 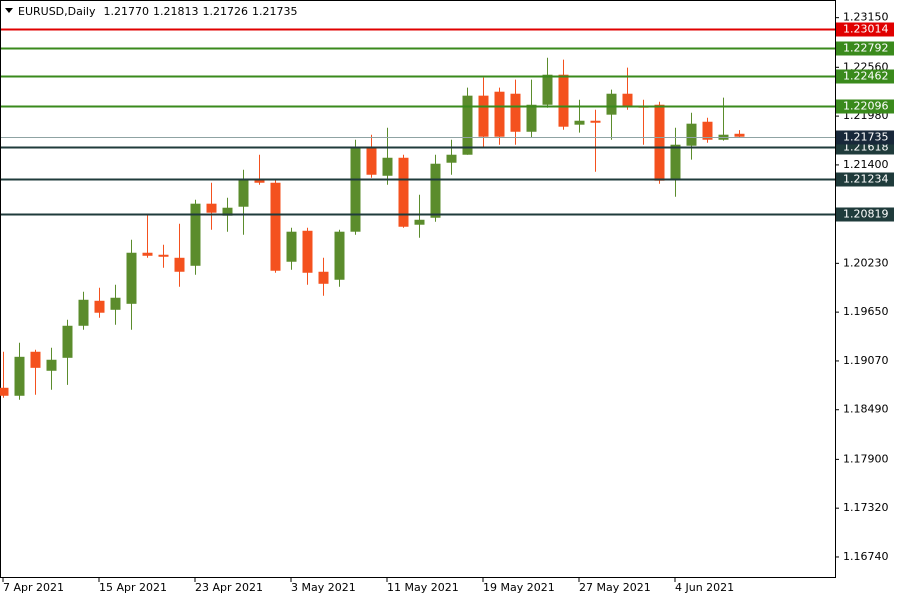 What do you see at coordinates (9, 10) in the screenshot?
I see `menu-arrow` at bounding box center [9, 10].